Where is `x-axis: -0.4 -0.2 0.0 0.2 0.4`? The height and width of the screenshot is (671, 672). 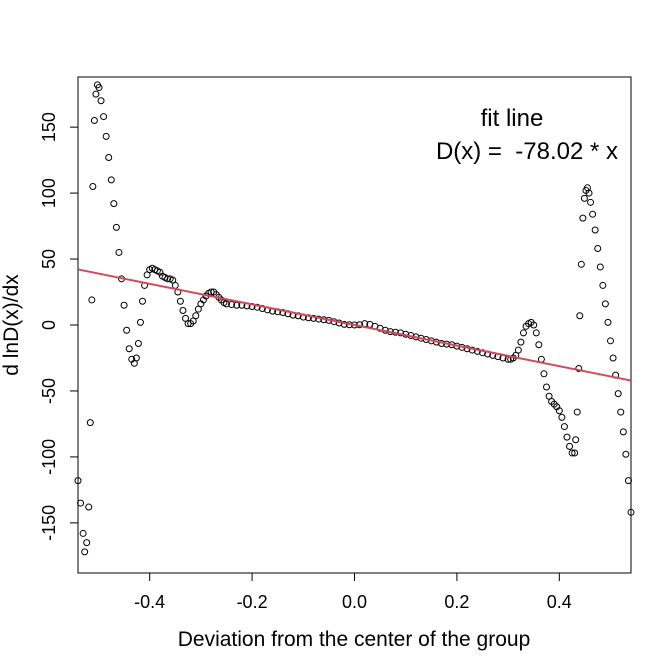
x-axis: -0.4 -0.2 0.0 0.2 0.4 is located at coordinates (353, 592).